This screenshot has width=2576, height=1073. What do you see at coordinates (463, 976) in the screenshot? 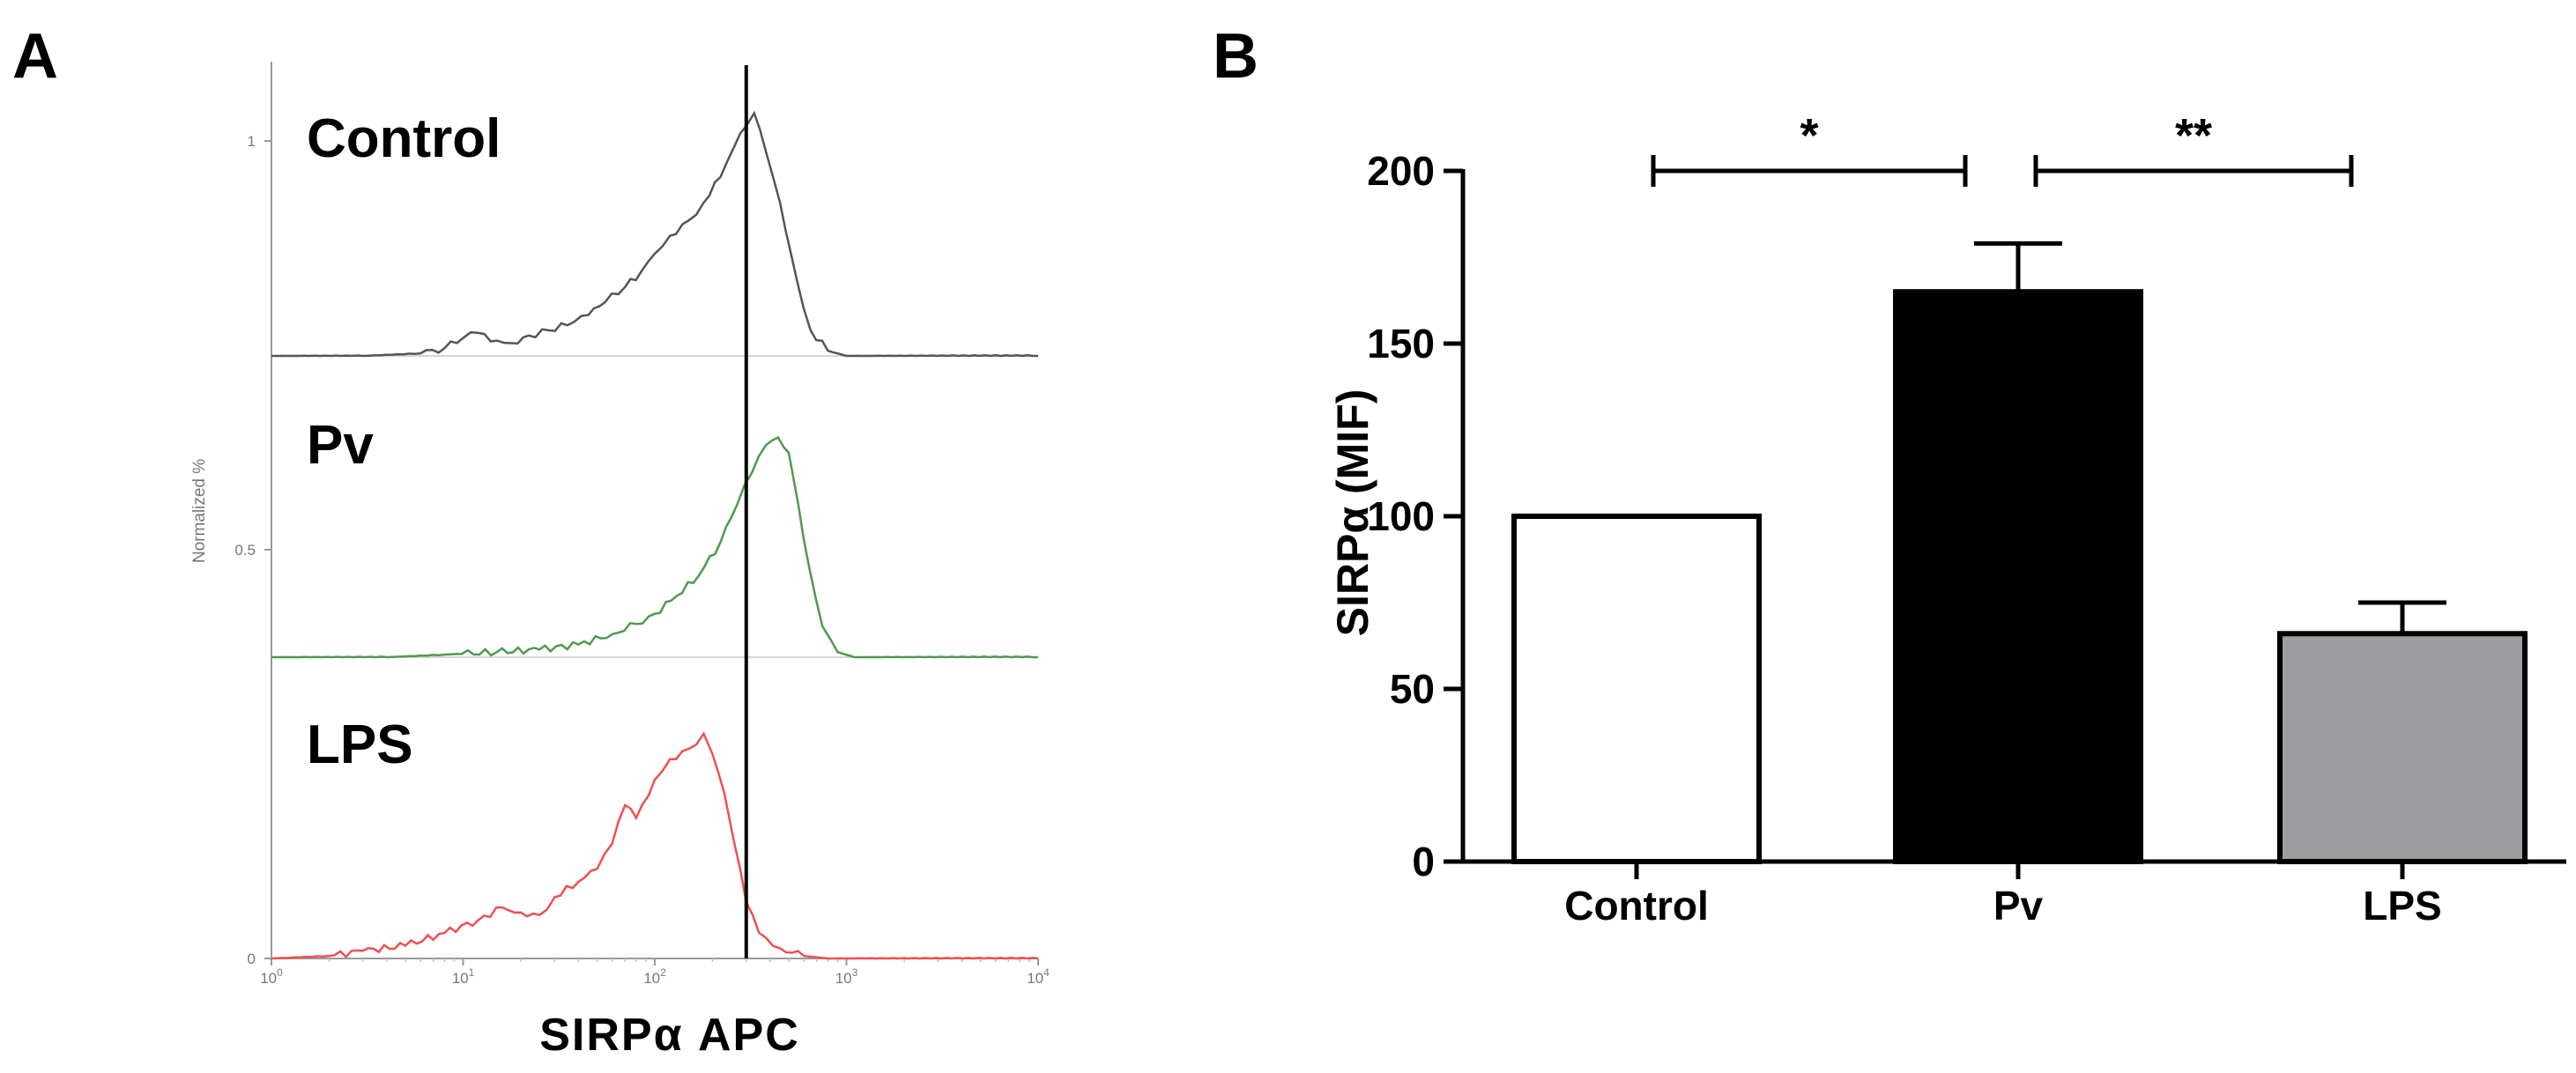
I see `histogram-x-tick-label: 10¹` at bounding box center [463, 976].